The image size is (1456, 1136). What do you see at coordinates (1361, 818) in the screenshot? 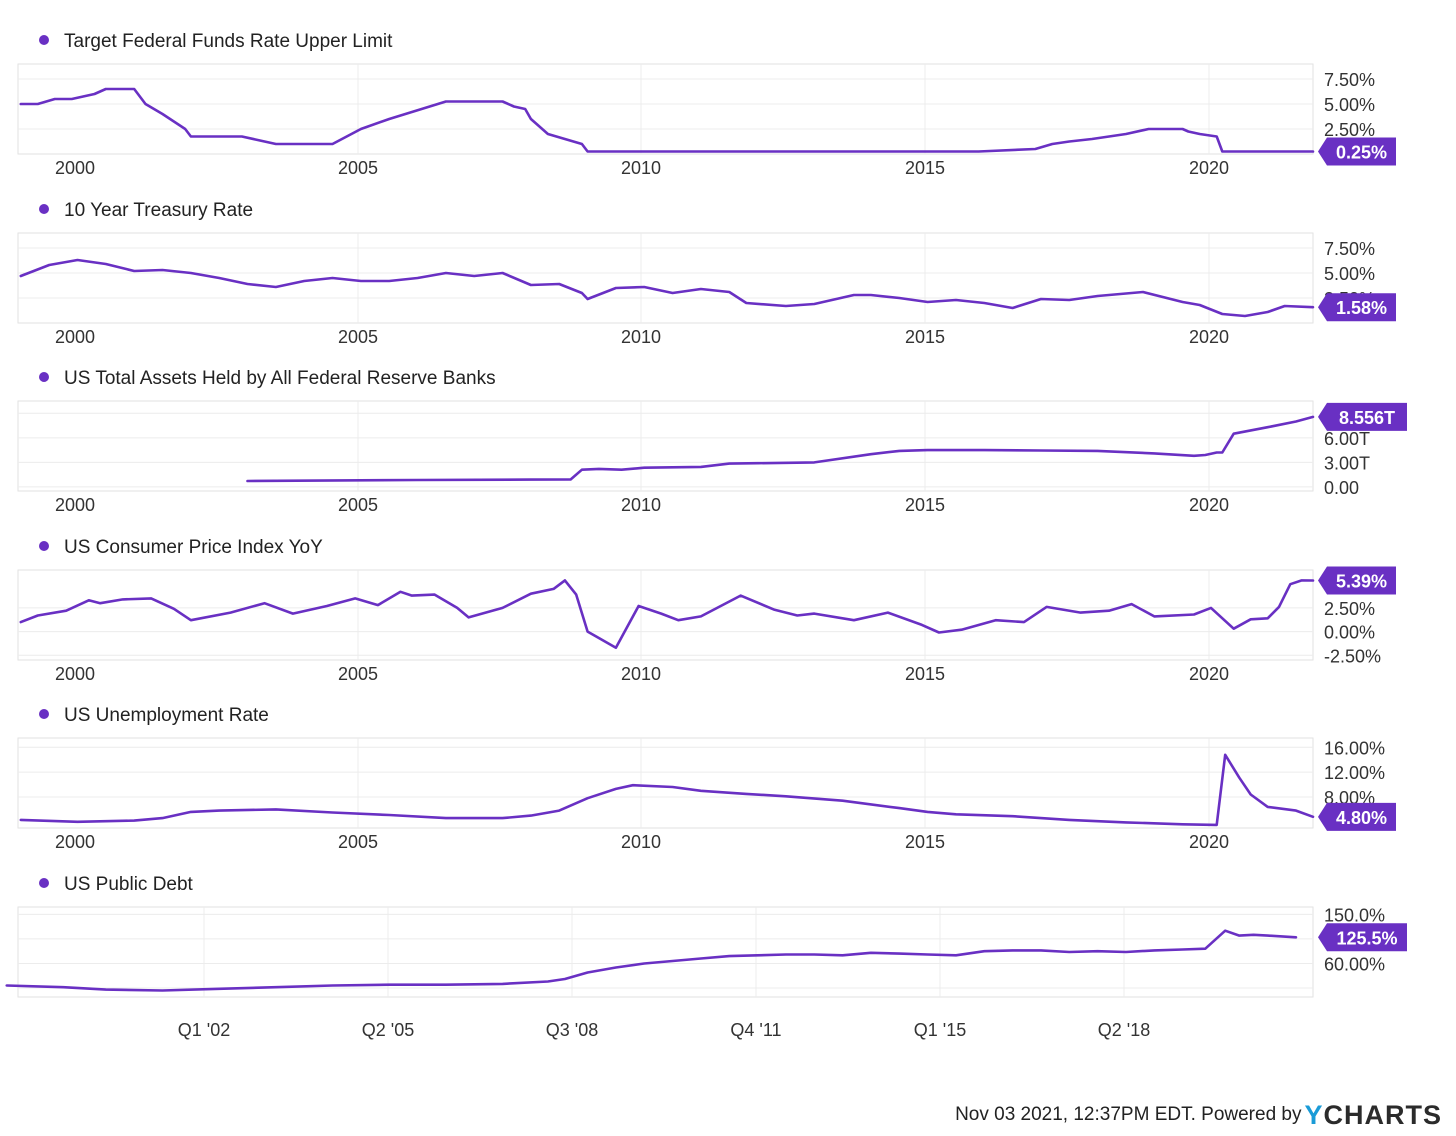
I see `last-value-label: 4.80%` at bounding box center [1361, 818].